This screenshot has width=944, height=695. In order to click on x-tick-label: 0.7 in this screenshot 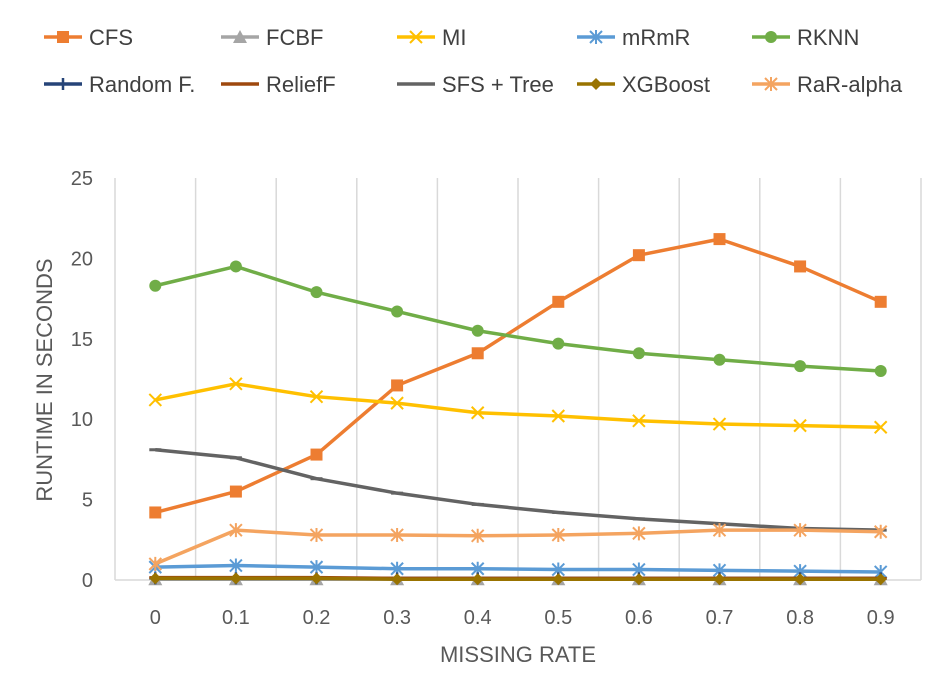, I will do `click(720, 618)`.